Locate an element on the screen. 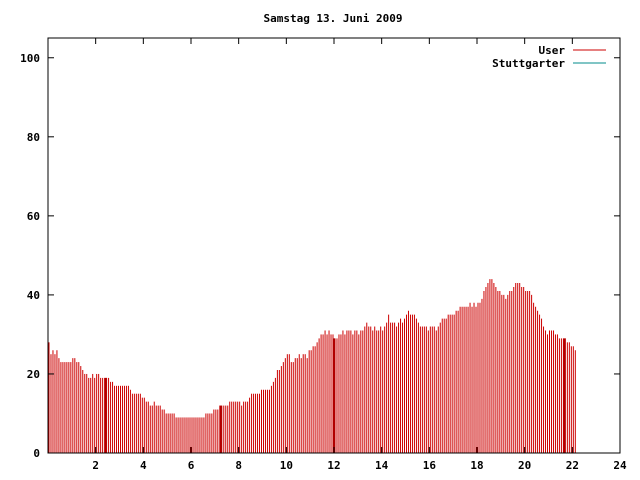 This screenshot has height=480, width=640. y-tick-label: 0 is located at coordinates (36, 453).